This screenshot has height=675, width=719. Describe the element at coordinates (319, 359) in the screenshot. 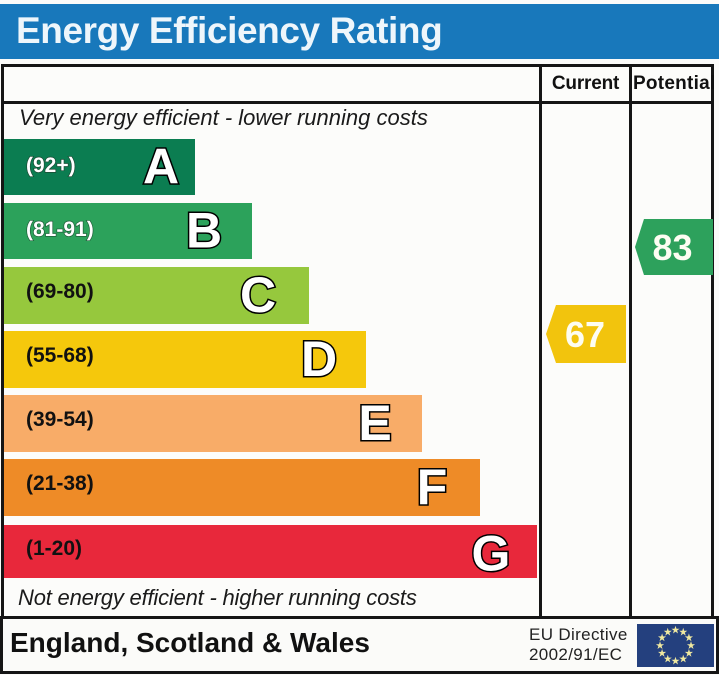

I see `svg-text: D` at that location.